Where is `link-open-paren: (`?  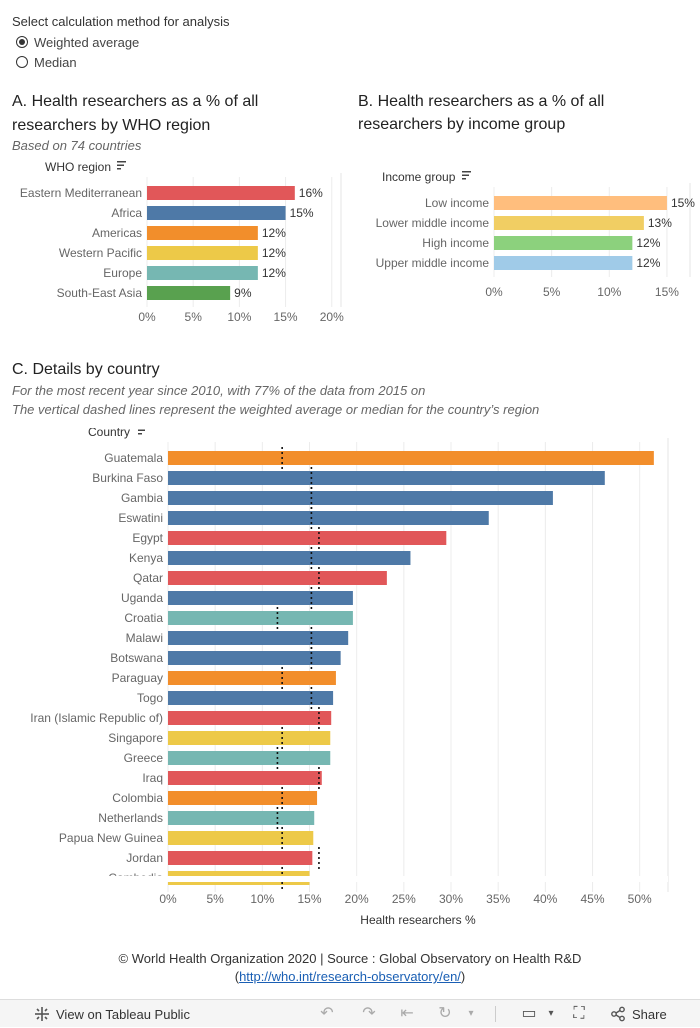 link-open-paren: ( is located at coordinates (237, 976).